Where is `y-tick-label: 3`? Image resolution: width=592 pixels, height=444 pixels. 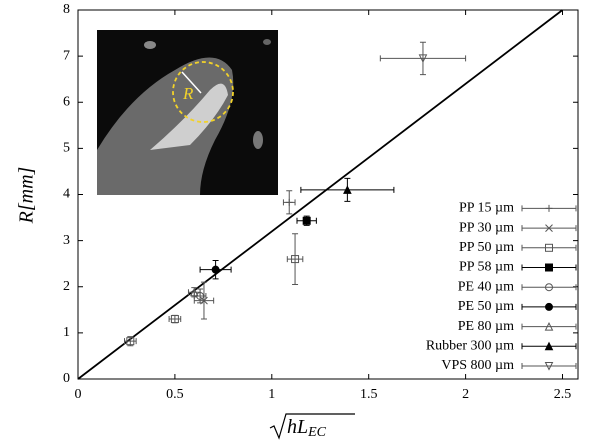
y-tick-label: 3 is located at coordinates (66, 240).